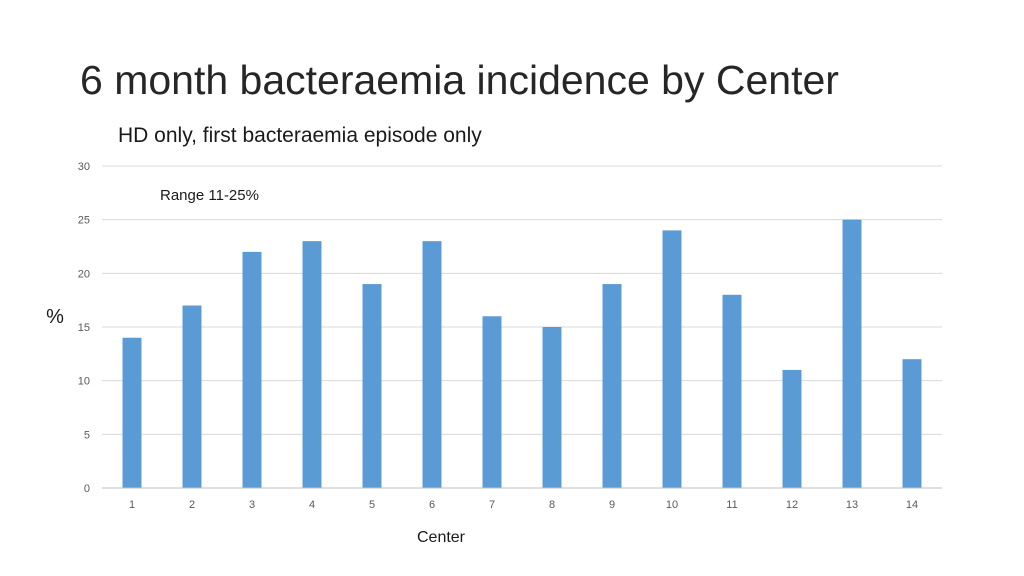  What do you see at coordinates (300, 135) in the screenshot?
I see `chart-subtitle: HD only, first bacteraemia episode only` at bounding box center [300, 135].